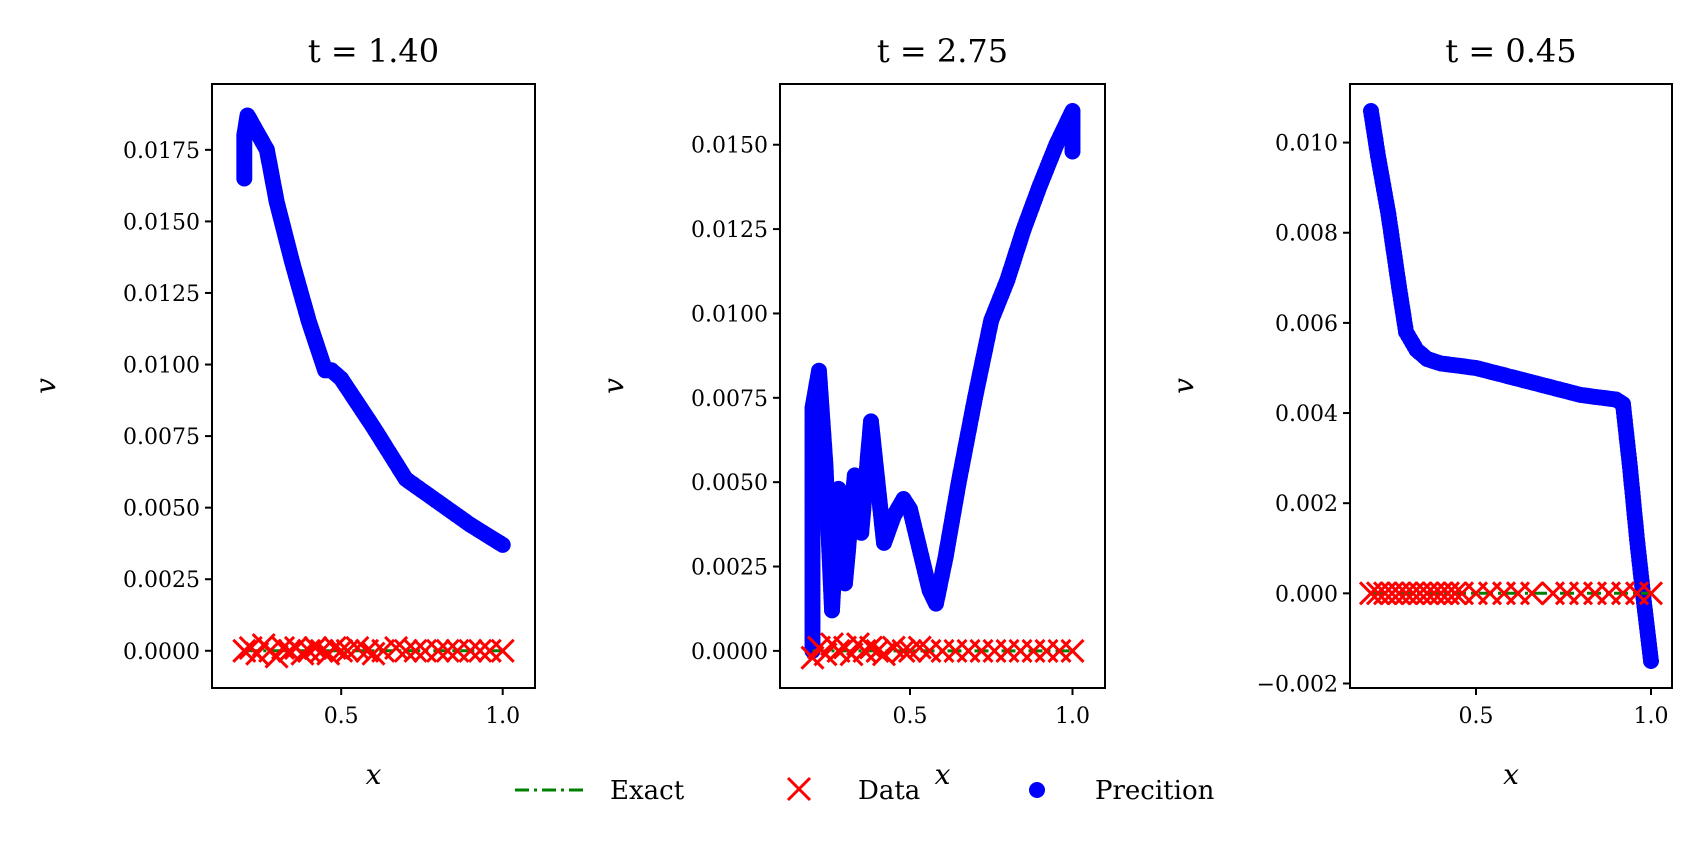 The image size is (1697, 847). Describe the element at coordinates (161, 151) in the screenshot. I see `y-tick-label: 0.0175` at that location.